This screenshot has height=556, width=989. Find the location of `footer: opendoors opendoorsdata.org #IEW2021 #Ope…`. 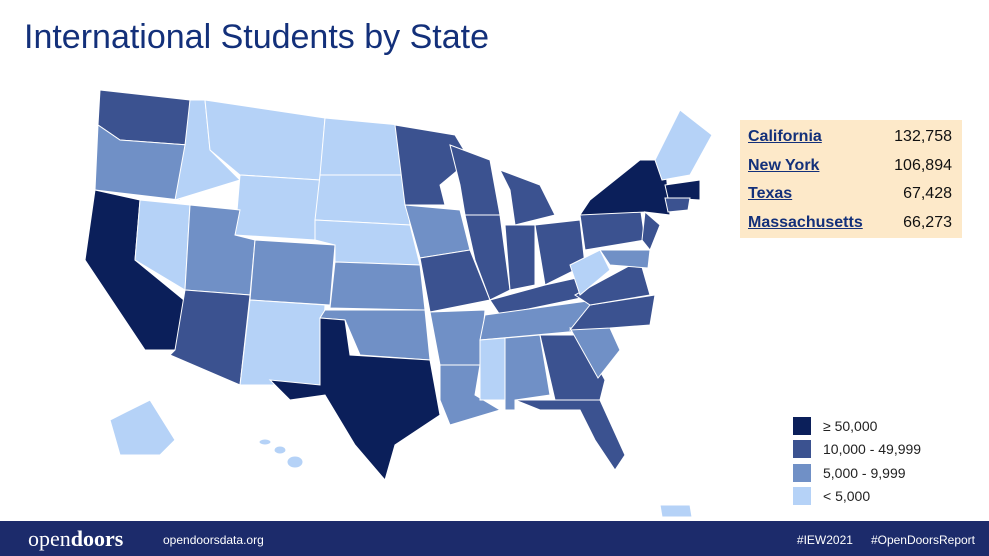

footer: opendoors opendoorsdata.org #IEW2021 #Ope… is located at coordinates (494, 538).